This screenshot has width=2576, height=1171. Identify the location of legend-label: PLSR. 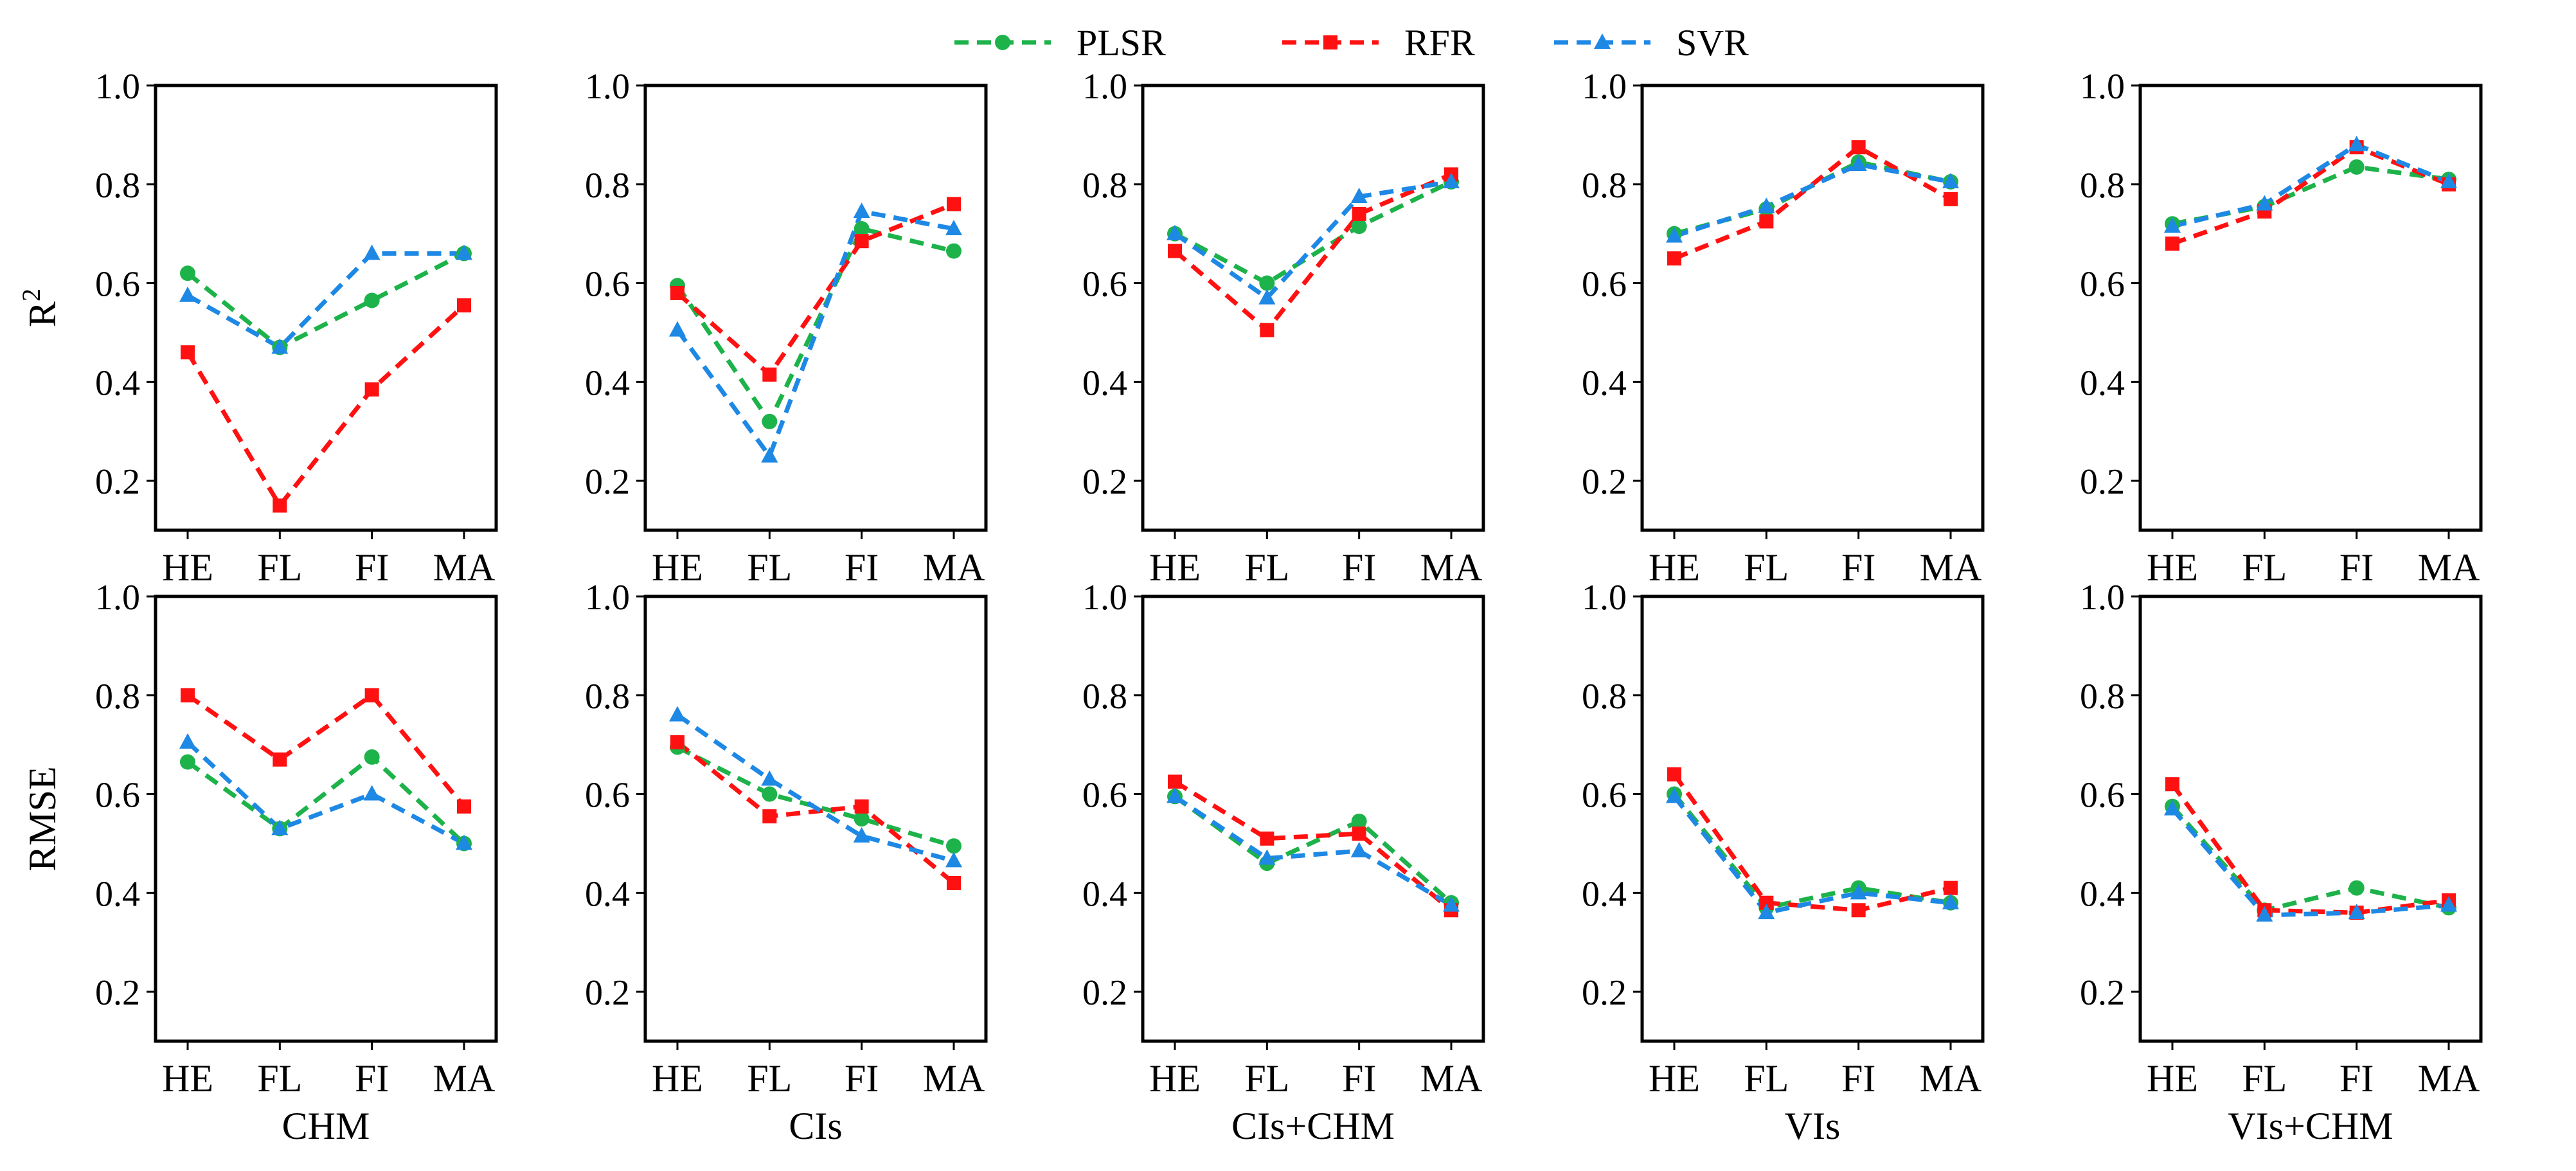
(1121, 43).